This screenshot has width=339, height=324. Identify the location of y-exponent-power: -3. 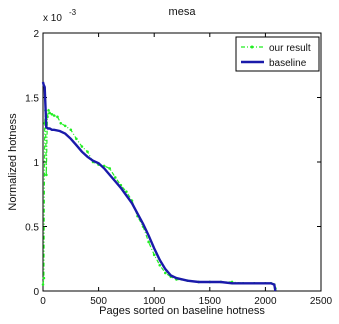
(73, 12).